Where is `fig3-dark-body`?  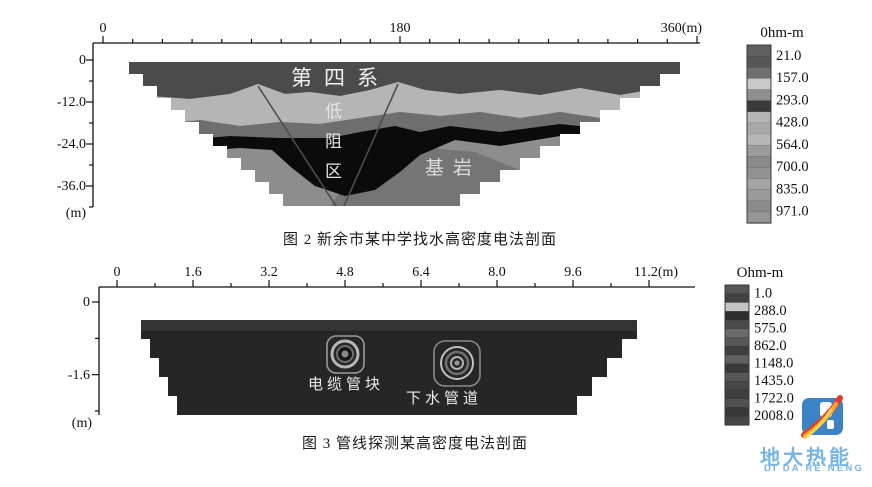 fig3-dark-body is located at coordinates (384, 367).